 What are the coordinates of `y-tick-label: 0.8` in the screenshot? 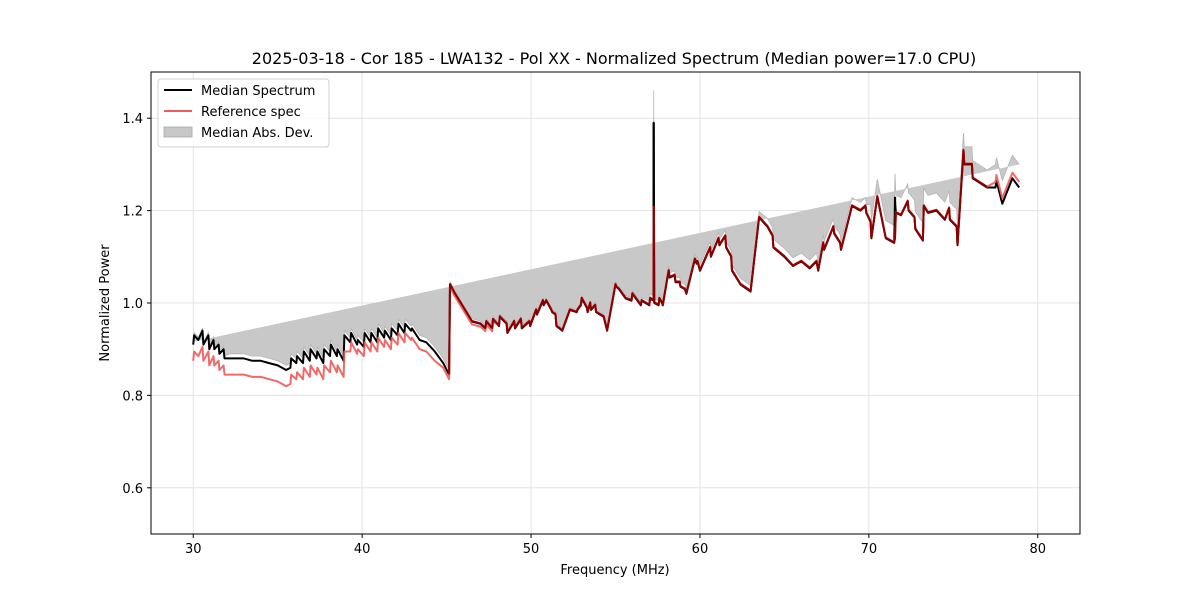 It's located at (132, 396).